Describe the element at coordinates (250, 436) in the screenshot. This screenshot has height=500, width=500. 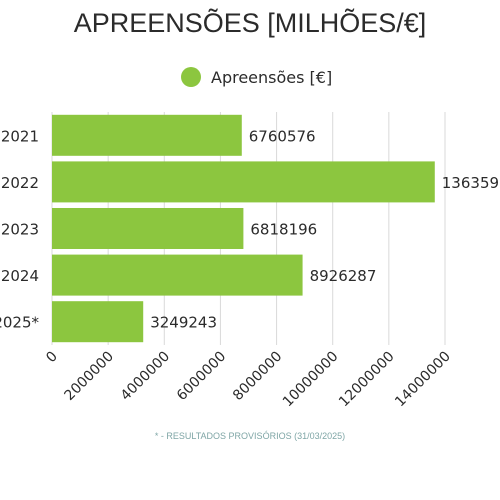
I see `footnote: * - RESULTADOS PROVISÓRIOS (31/03/2025)` at that location.